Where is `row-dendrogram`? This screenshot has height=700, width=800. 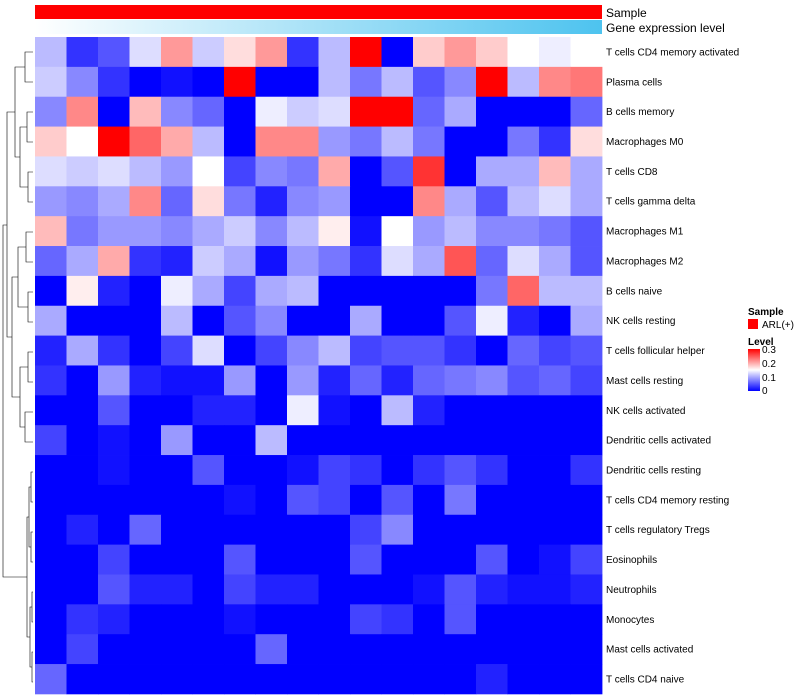 row-dendrogram is located at coordinates (17, 367).